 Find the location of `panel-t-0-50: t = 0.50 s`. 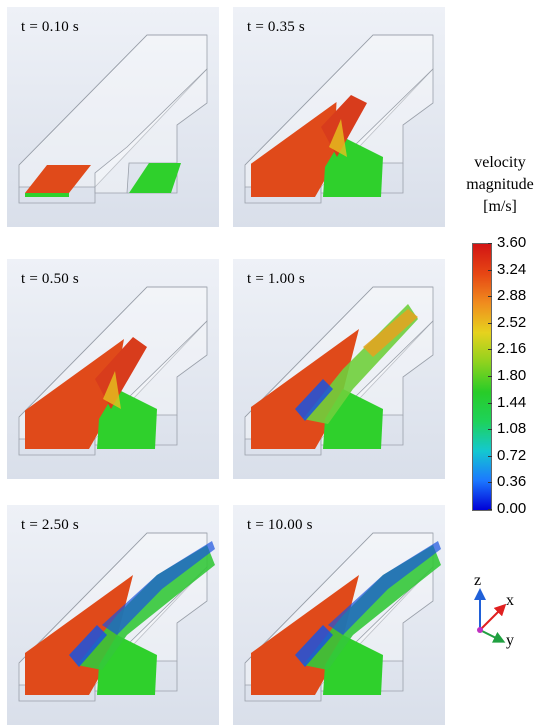

panel-t-0-50: t = 0.50 s is located at coordinates (113, 369).